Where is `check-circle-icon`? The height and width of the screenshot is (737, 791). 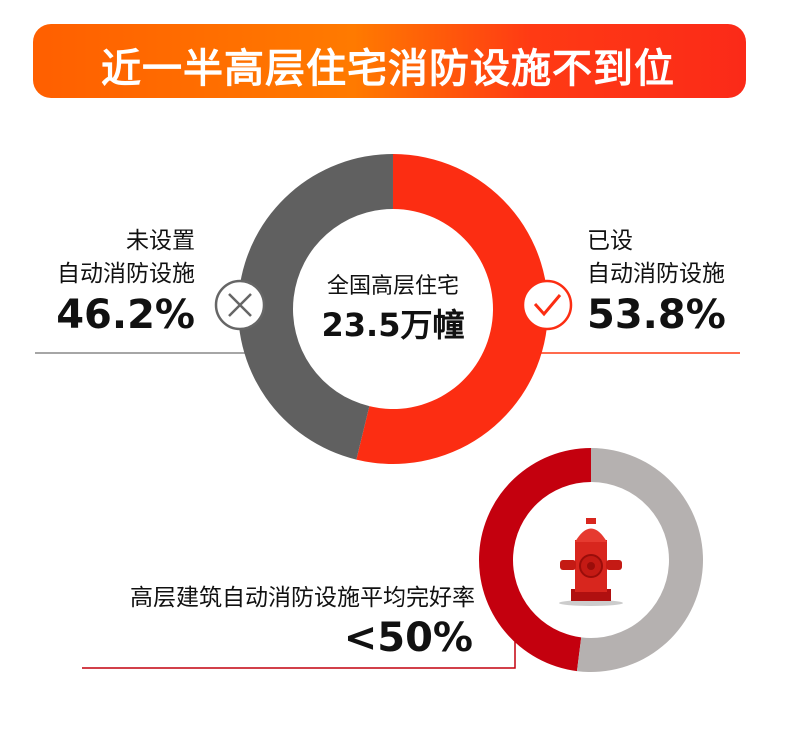
check-circle-icon is located at coordinates (547, 305).